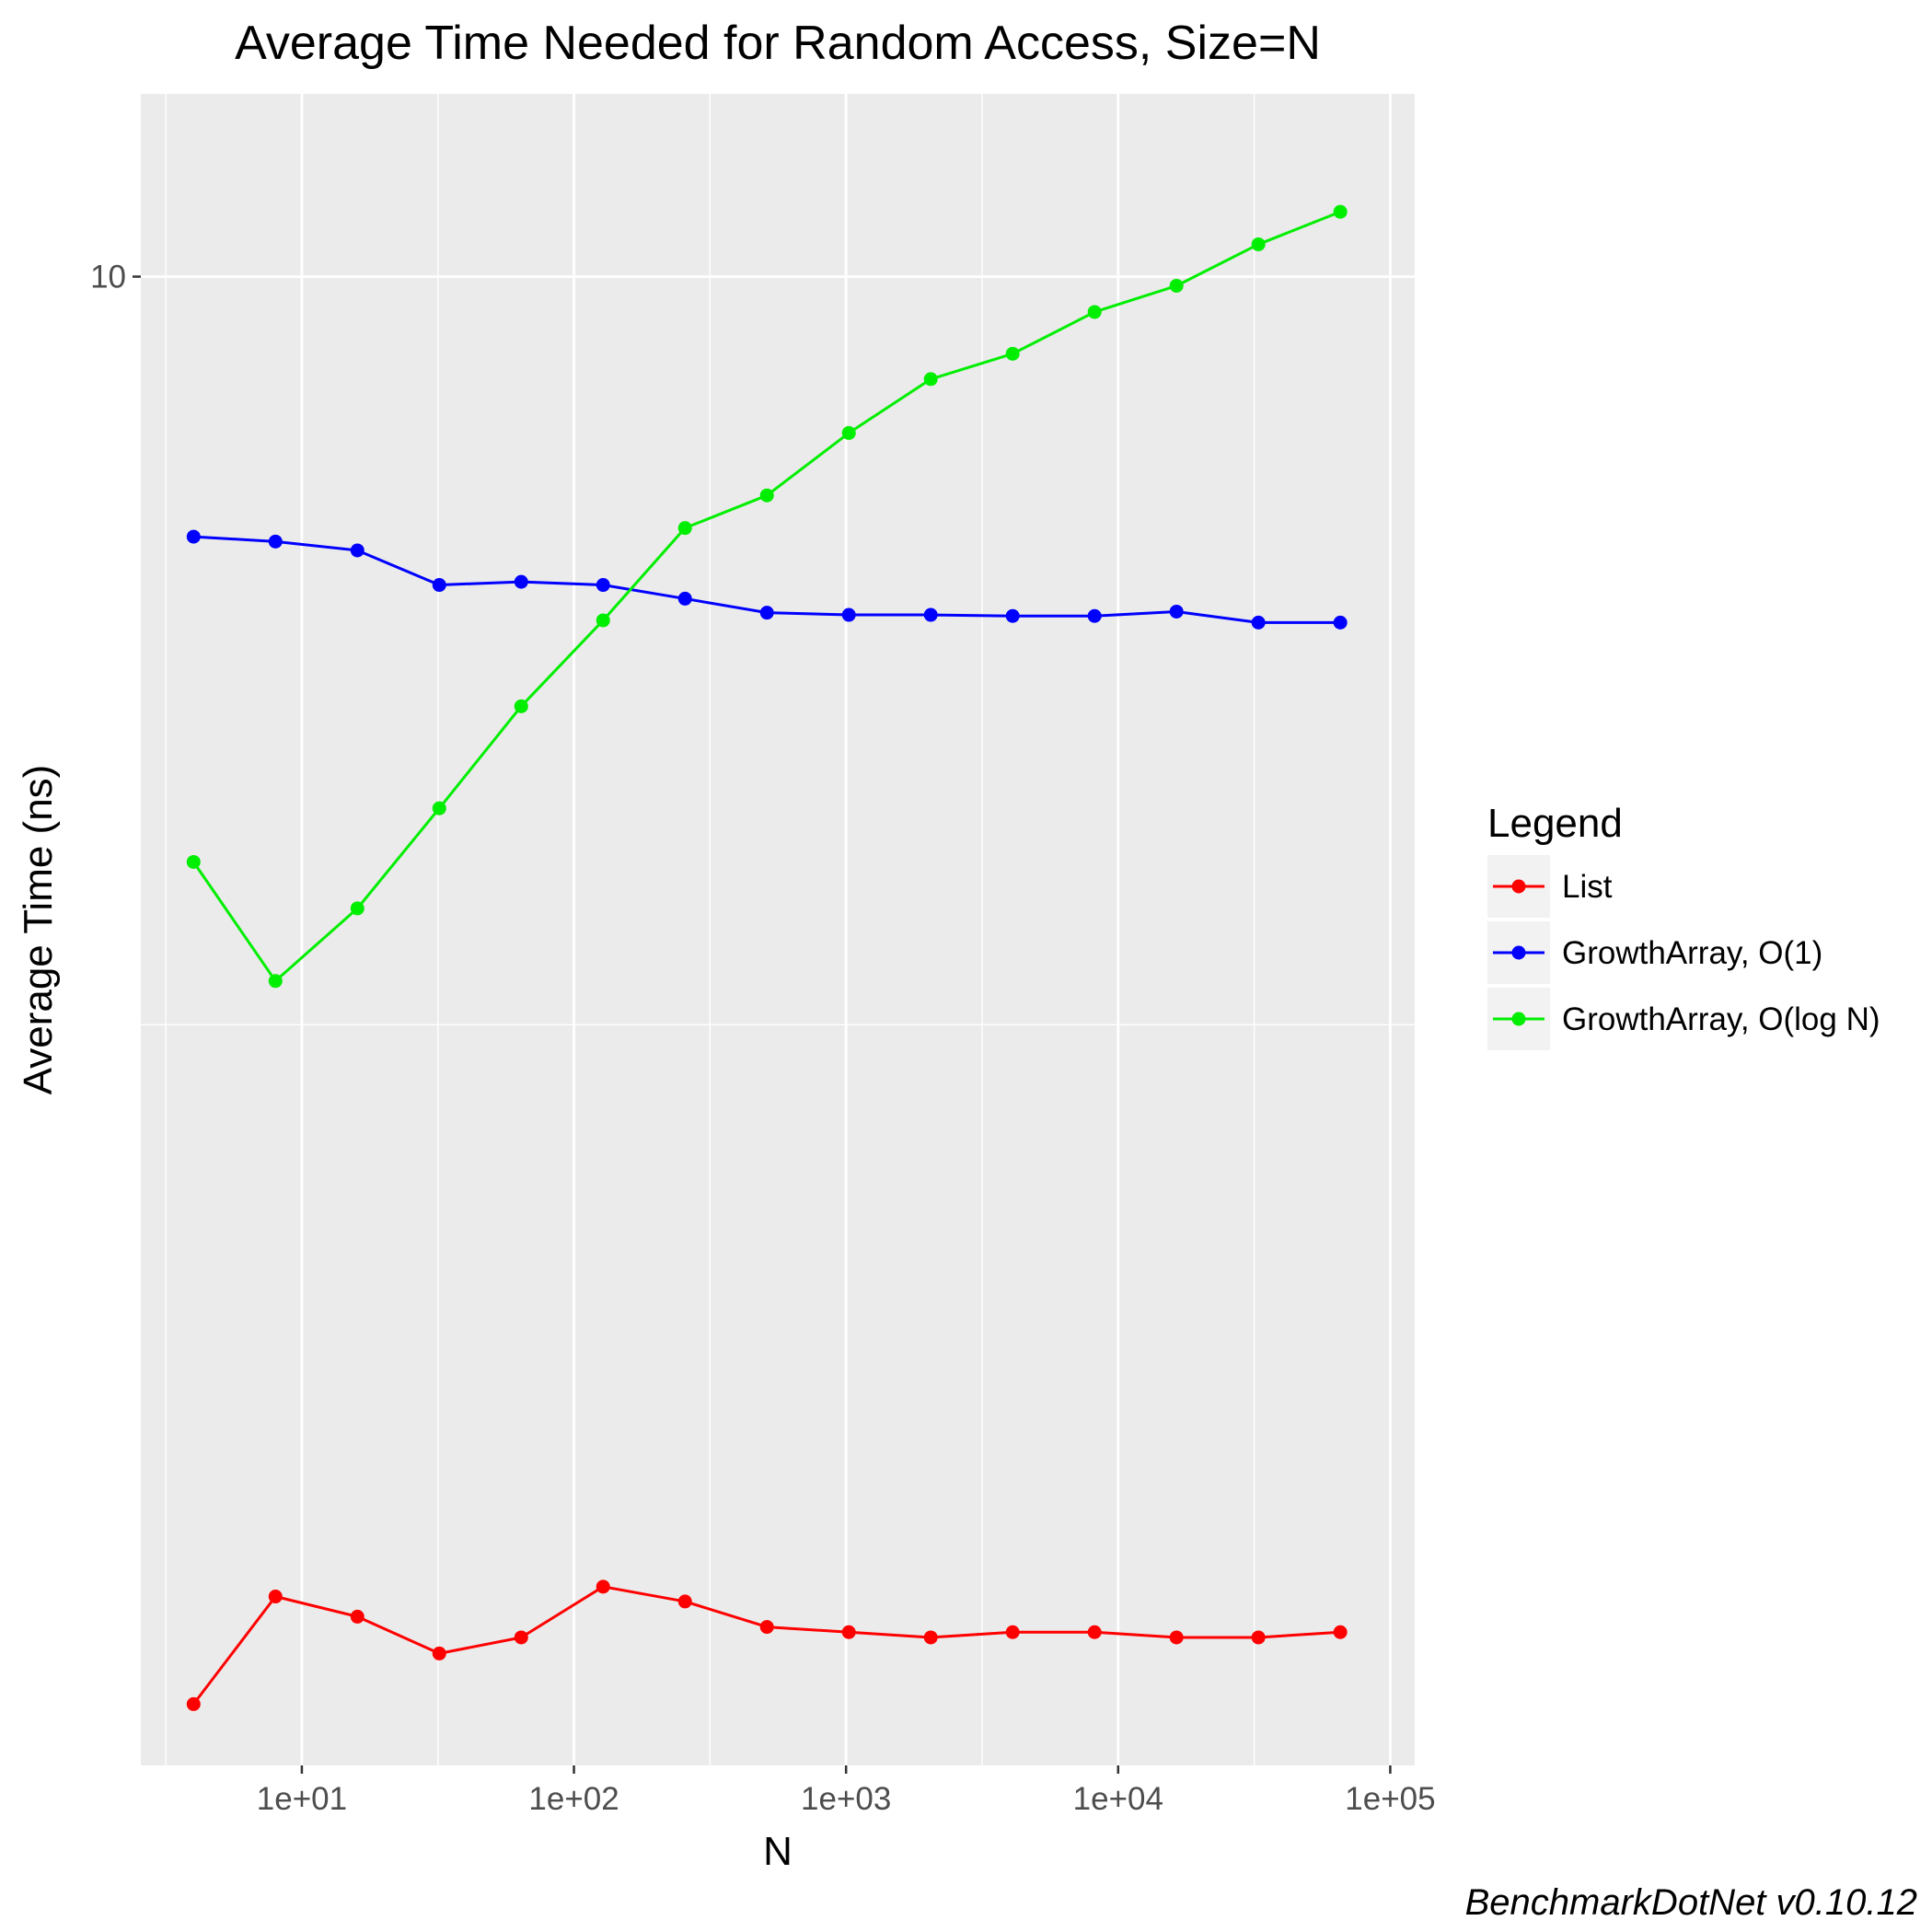 The height and width of the screenshot is (1932, 1932). Describe the element at coordinates (108, 277) in the screenshot. I see `y-tick-label: 10` at that location.